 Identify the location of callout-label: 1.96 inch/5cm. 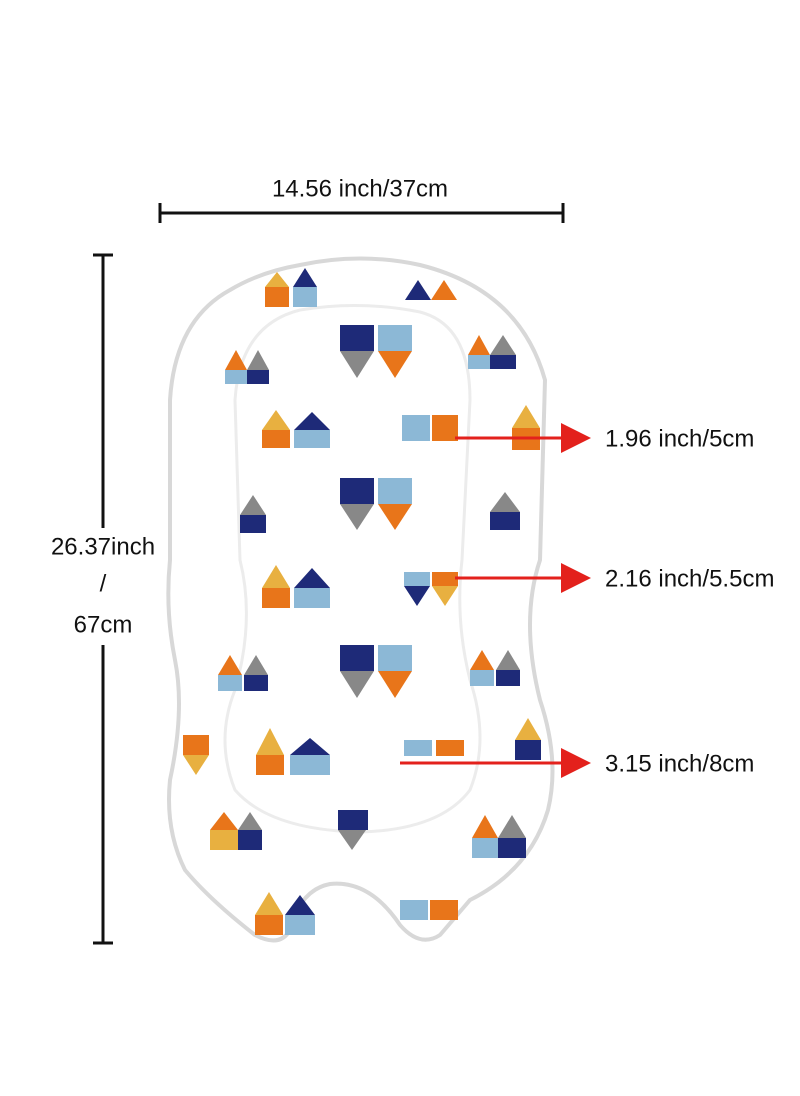
(679, 438).